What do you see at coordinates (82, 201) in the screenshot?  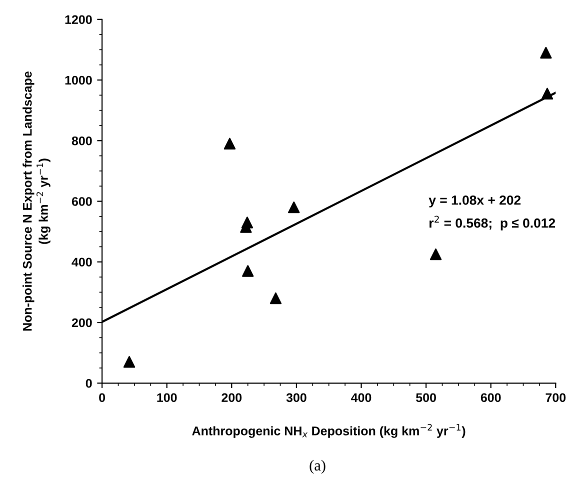 I see `y-tick-label: 600` at bounding box center [82, 201].